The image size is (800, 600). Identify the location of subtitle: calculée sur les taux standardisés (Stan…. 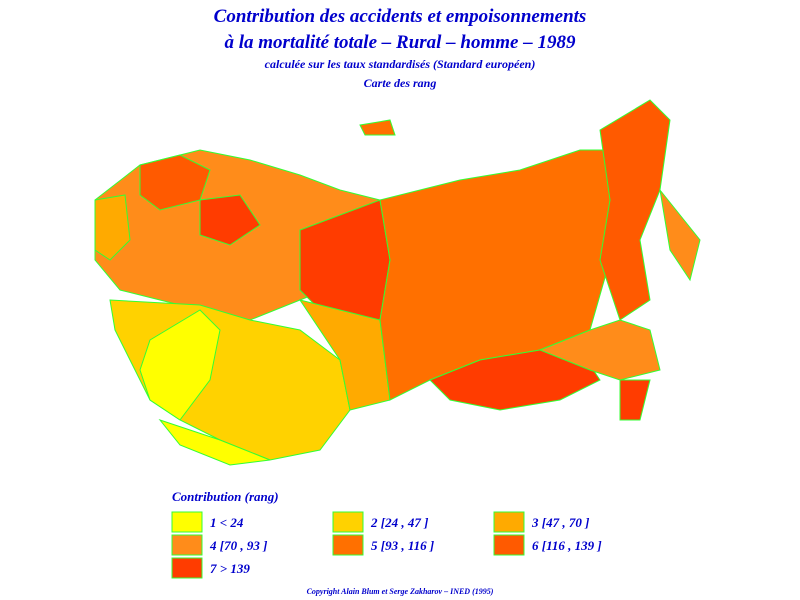
(400, 64).